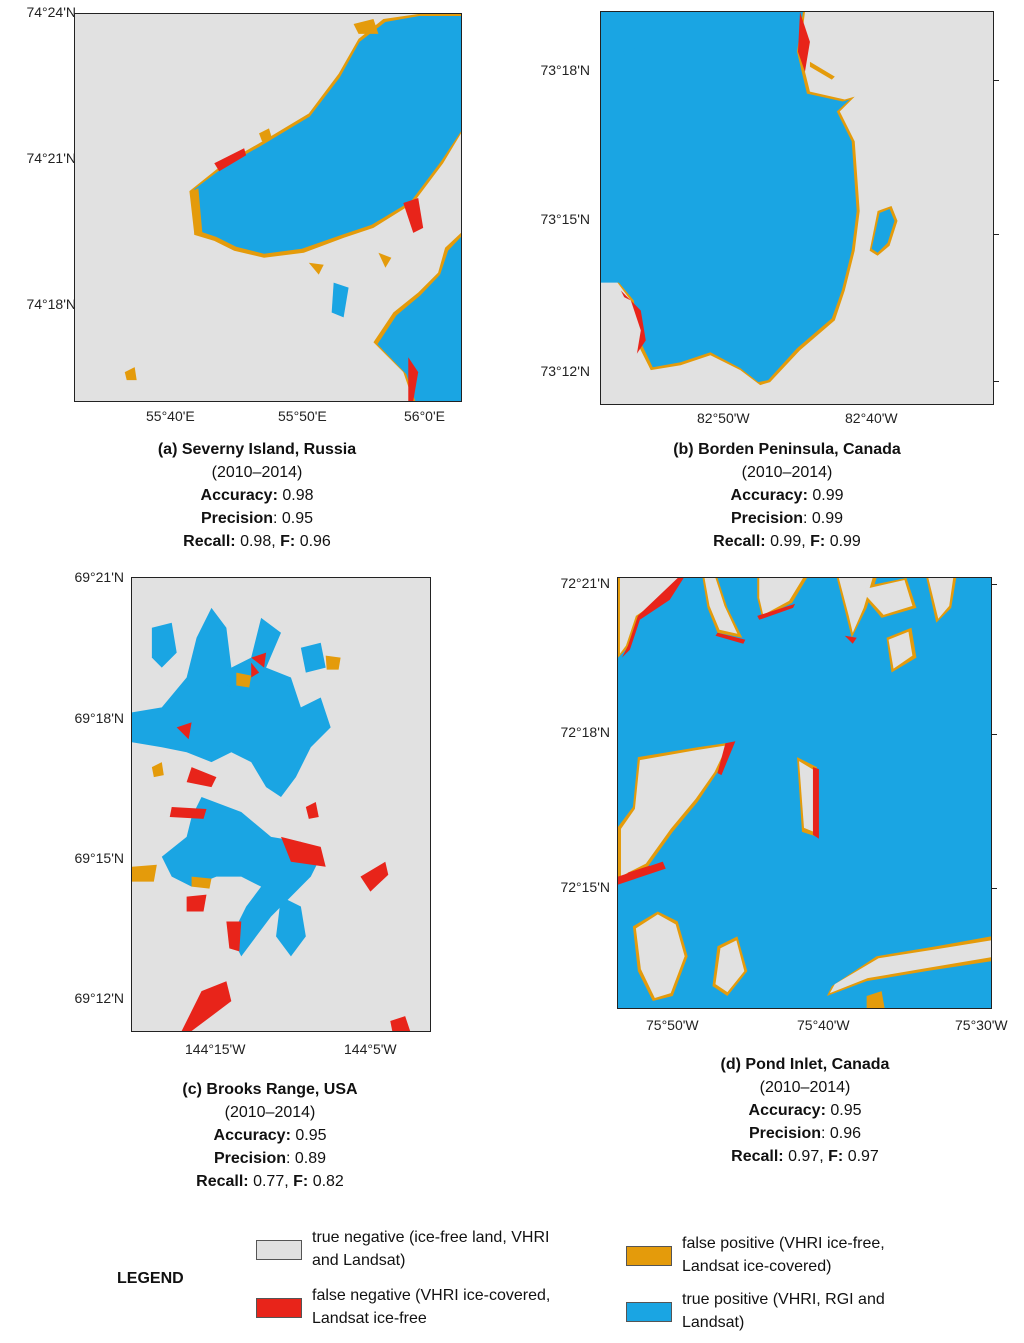 Image resolution: width=1024 pixels, height=1343 pixels. I want to click on caption-c-period: (2010–2014), so click(270, 1112).